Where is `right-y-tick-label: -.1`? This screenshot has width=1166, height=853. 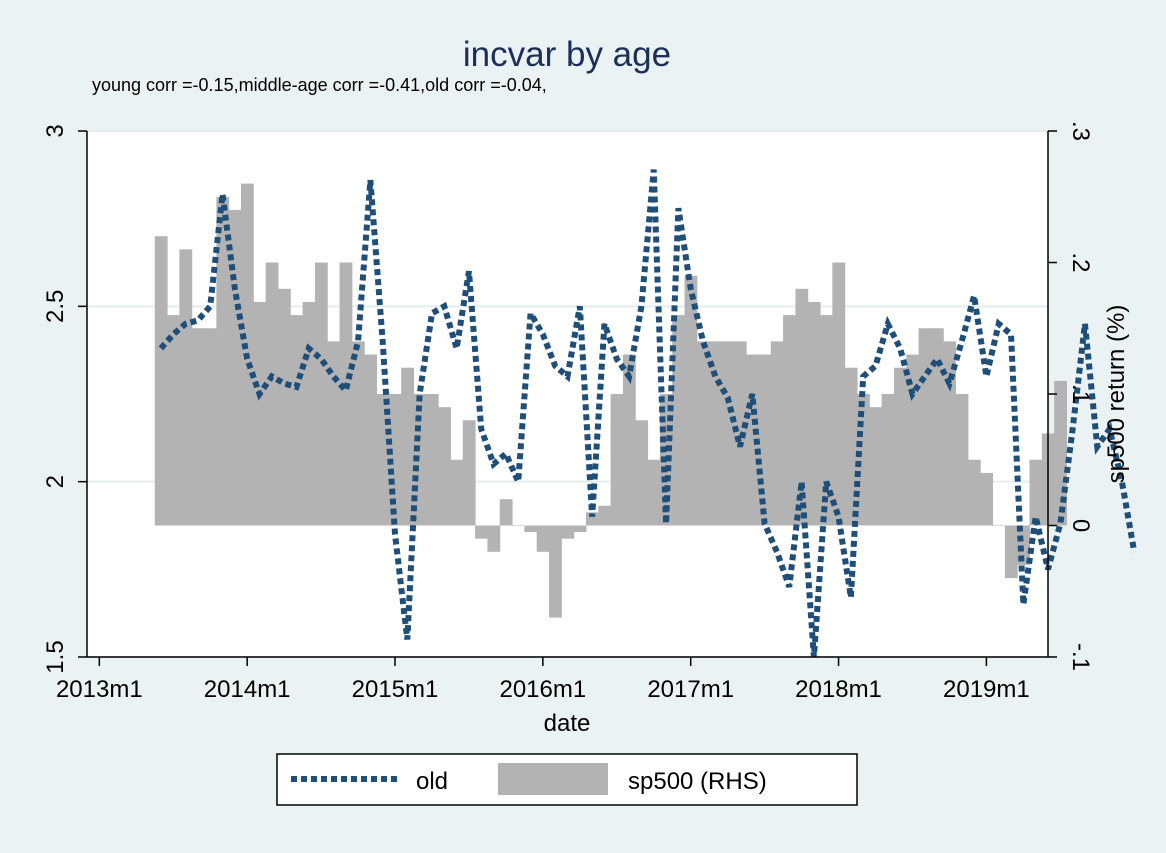
right-y-tick-label: -.1 is located at coordinates (1080, 657).